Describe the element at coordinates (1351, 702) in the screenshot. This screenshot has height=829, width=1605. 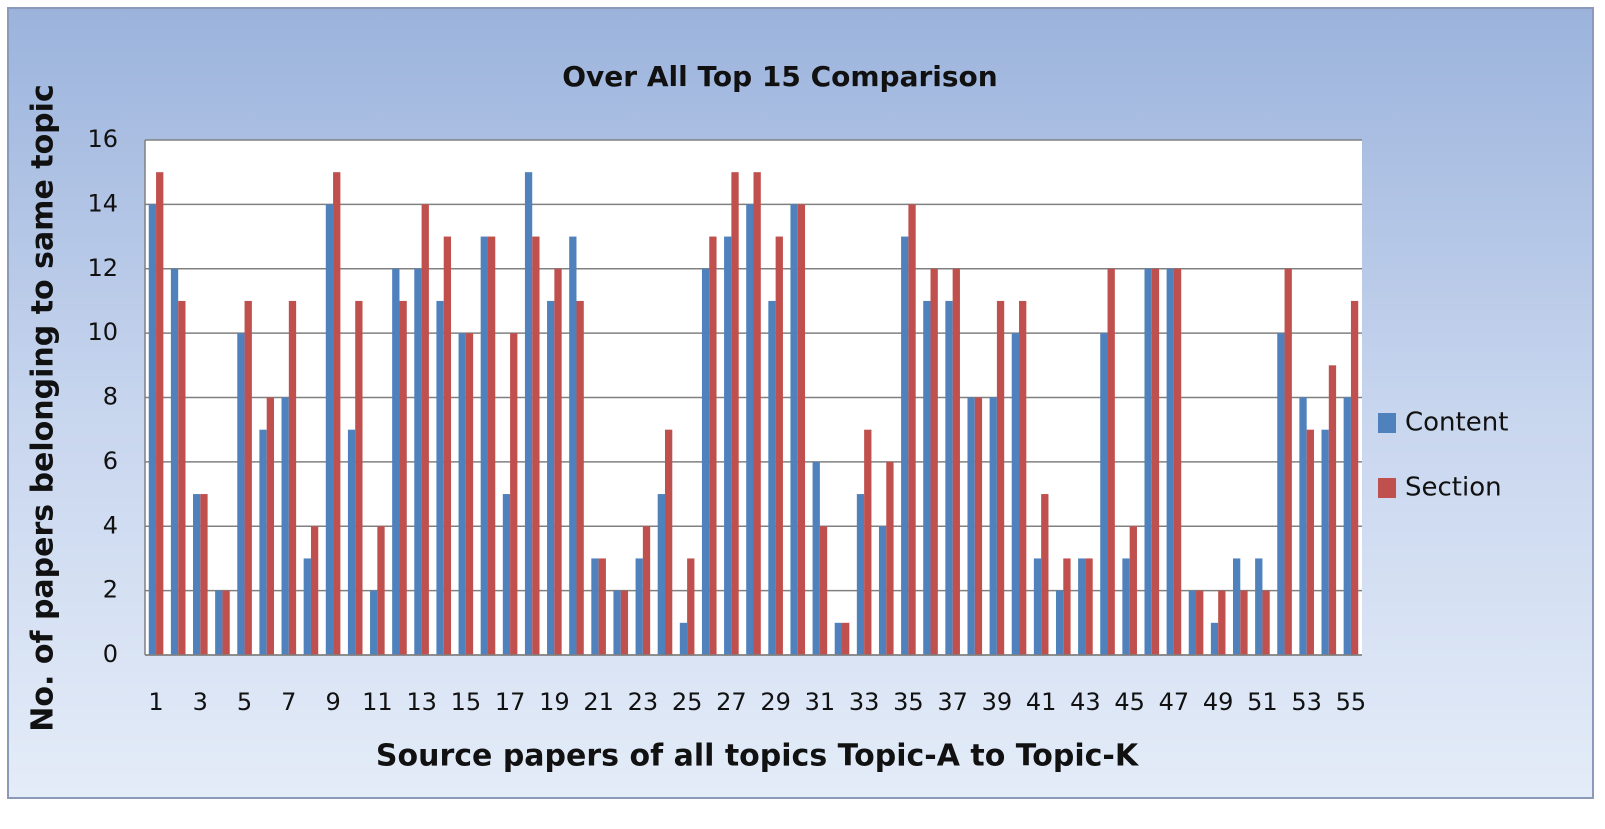
I see `x-tick-label: 55` at that location.